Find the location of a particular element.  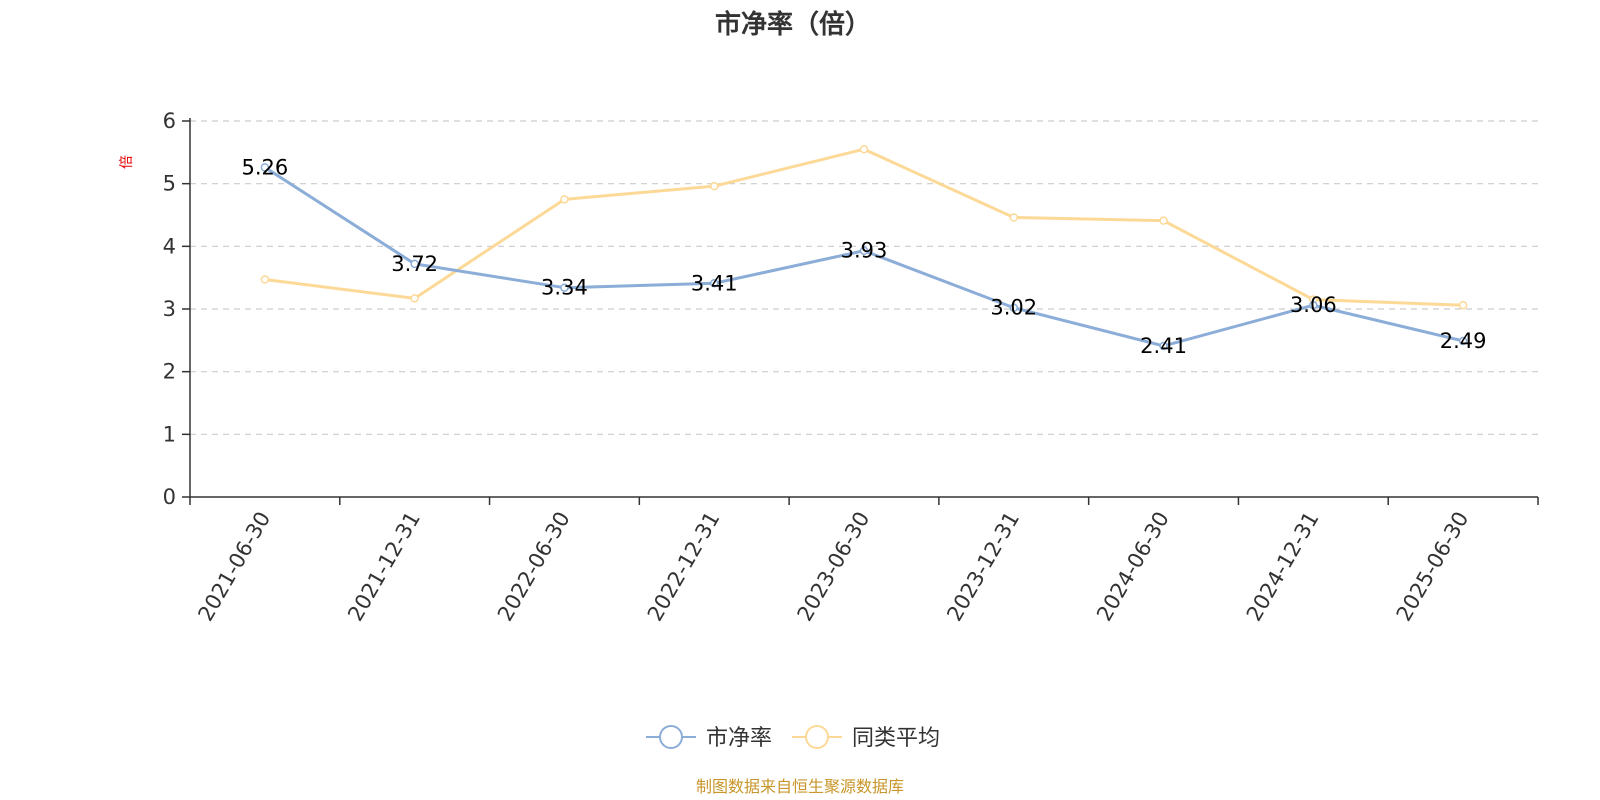

x-tick-label: 2023-12-31 is located at coordinates (983, 567).